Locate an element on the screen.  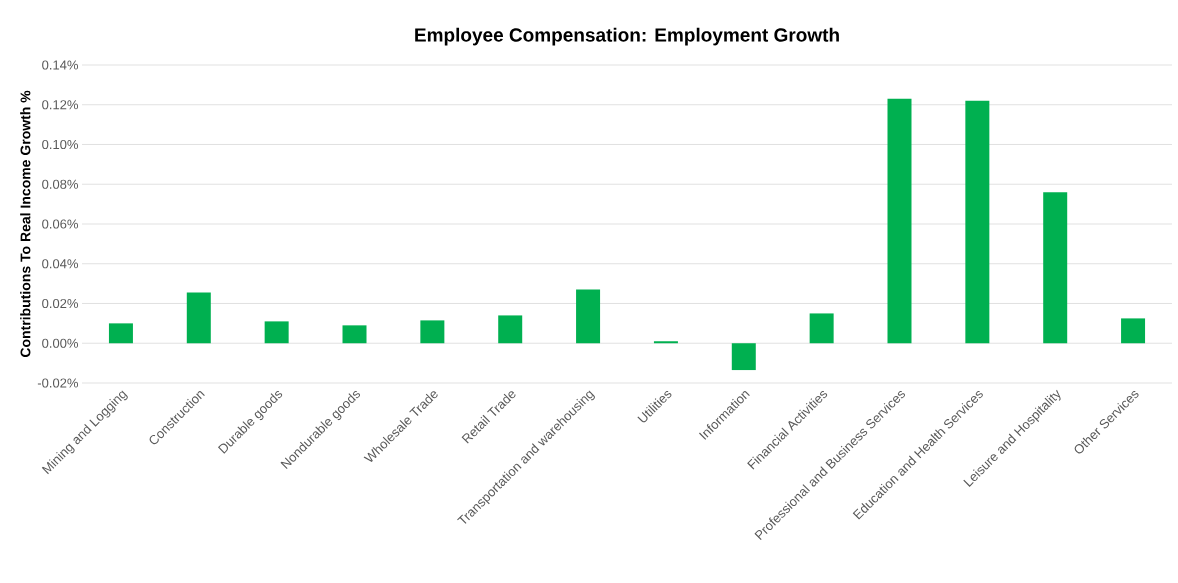
y-tick-label: 0.12% is located at coordinates (60, 105).